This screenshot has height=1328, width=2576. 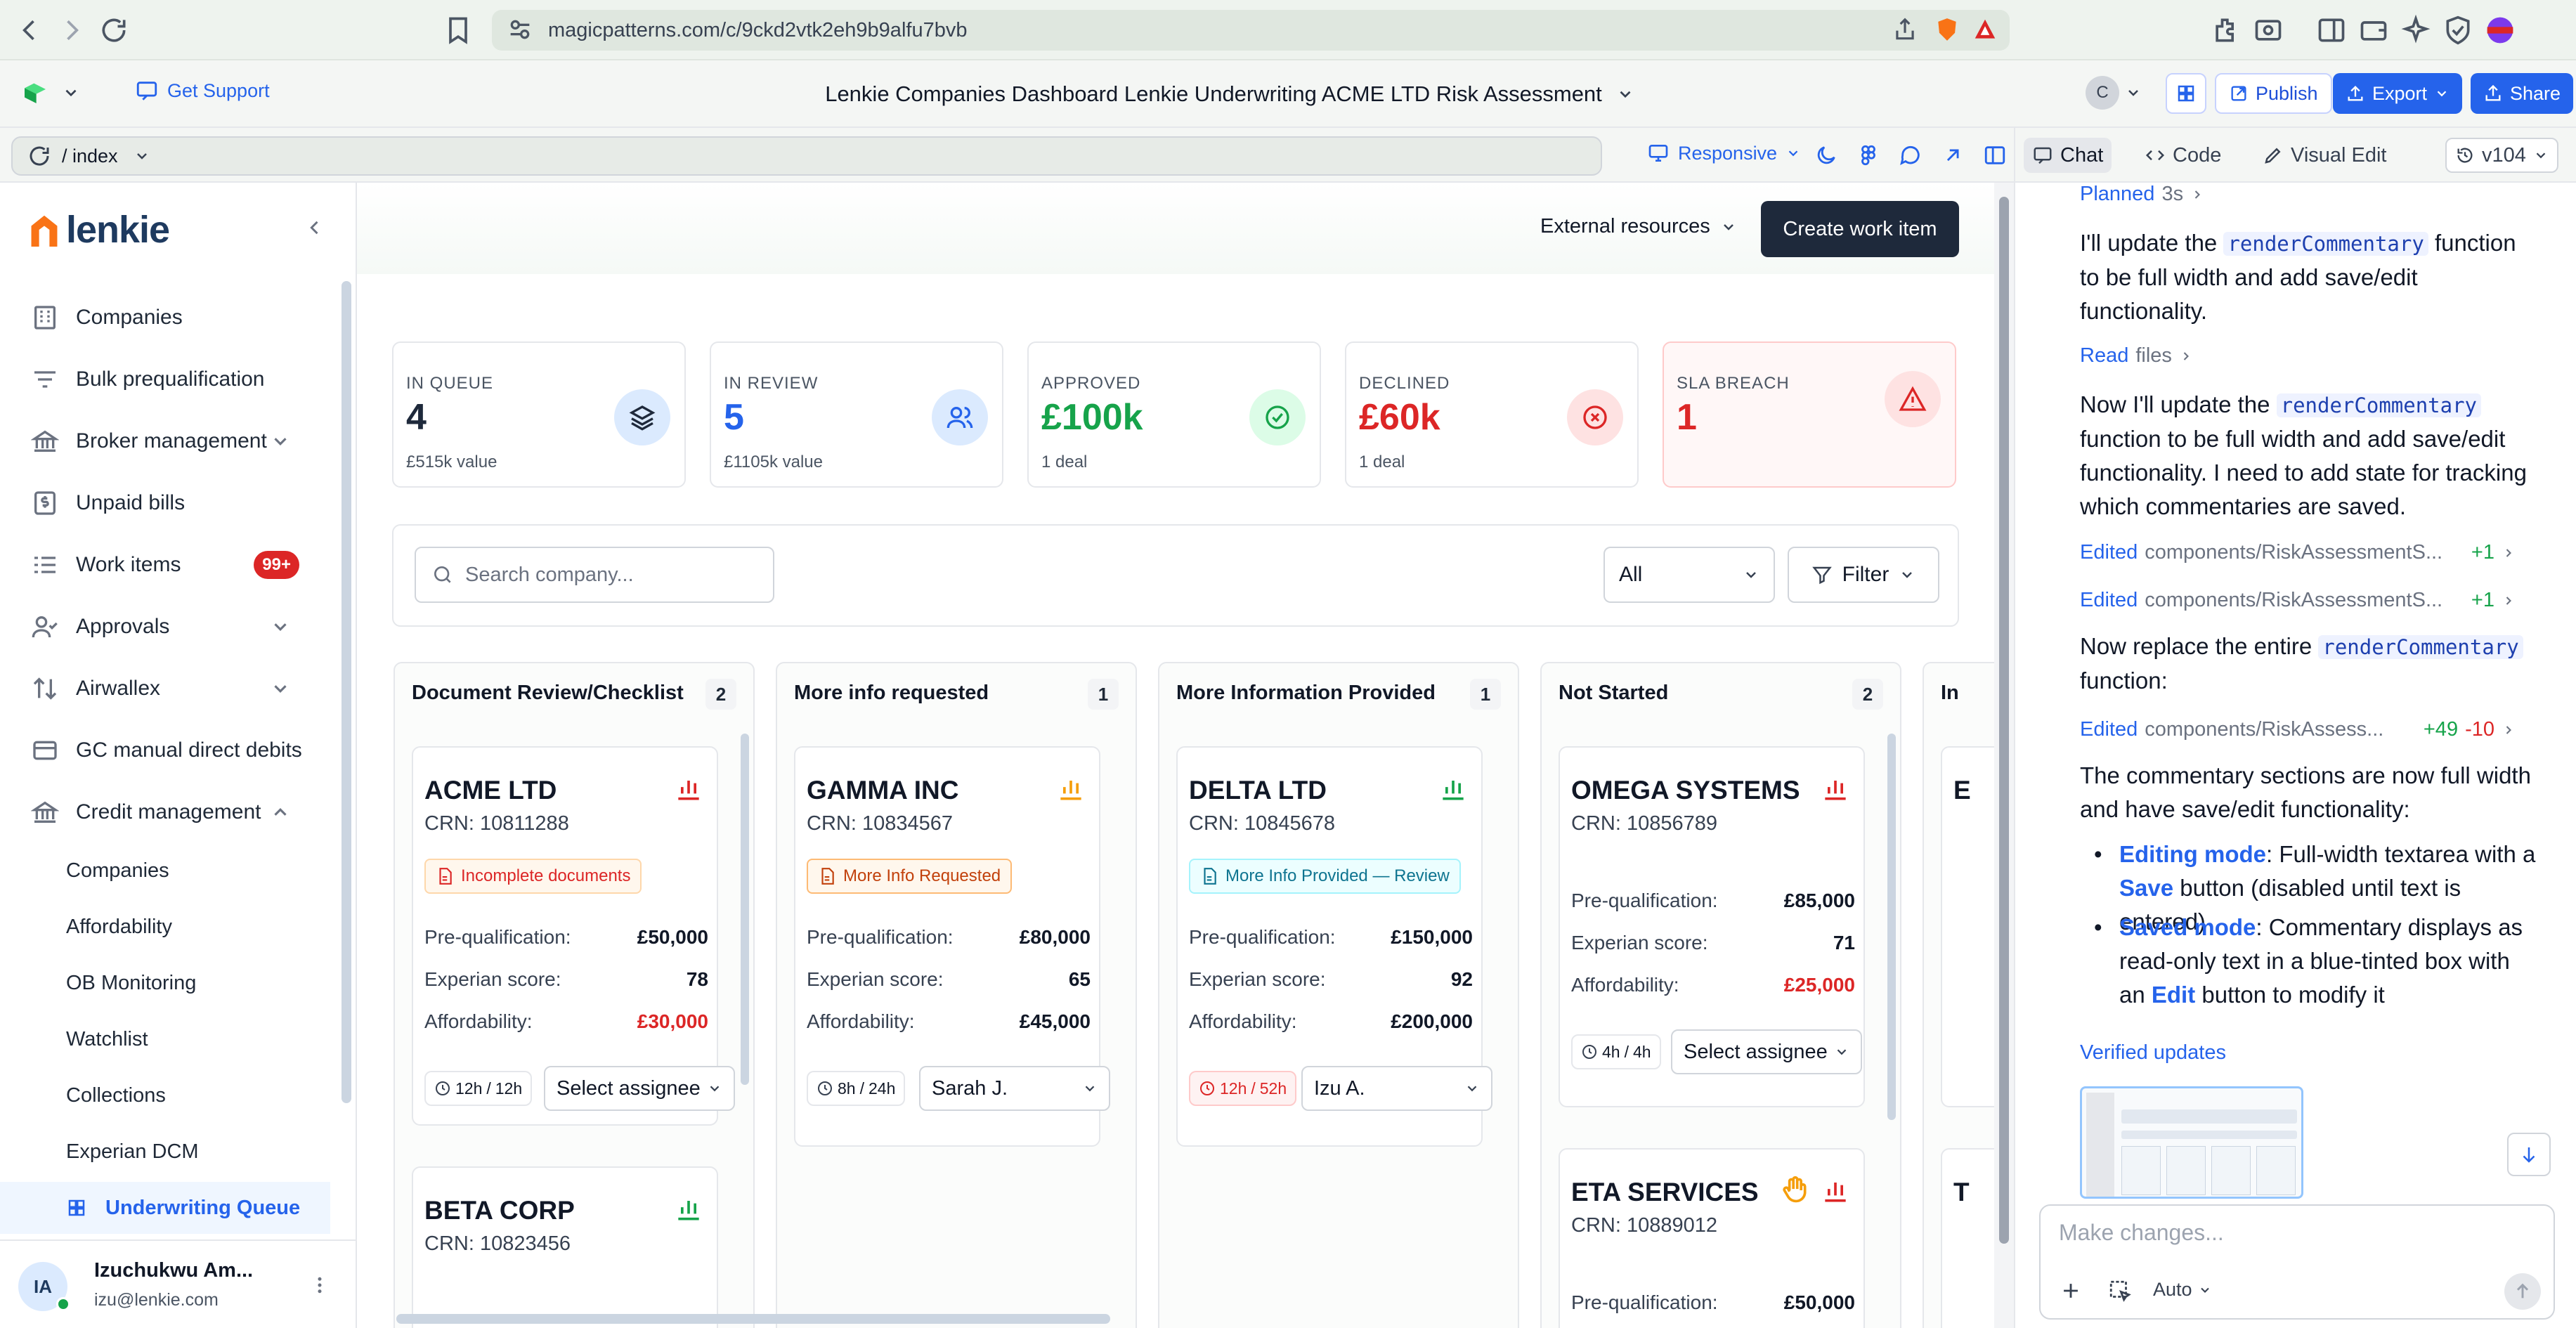 What do you see at coordinates (165, 1208) in the screenshot?
I see `sidebar-subitem-underwriting-queue: Underwriting Queue` at bounding box center [165, 1208].